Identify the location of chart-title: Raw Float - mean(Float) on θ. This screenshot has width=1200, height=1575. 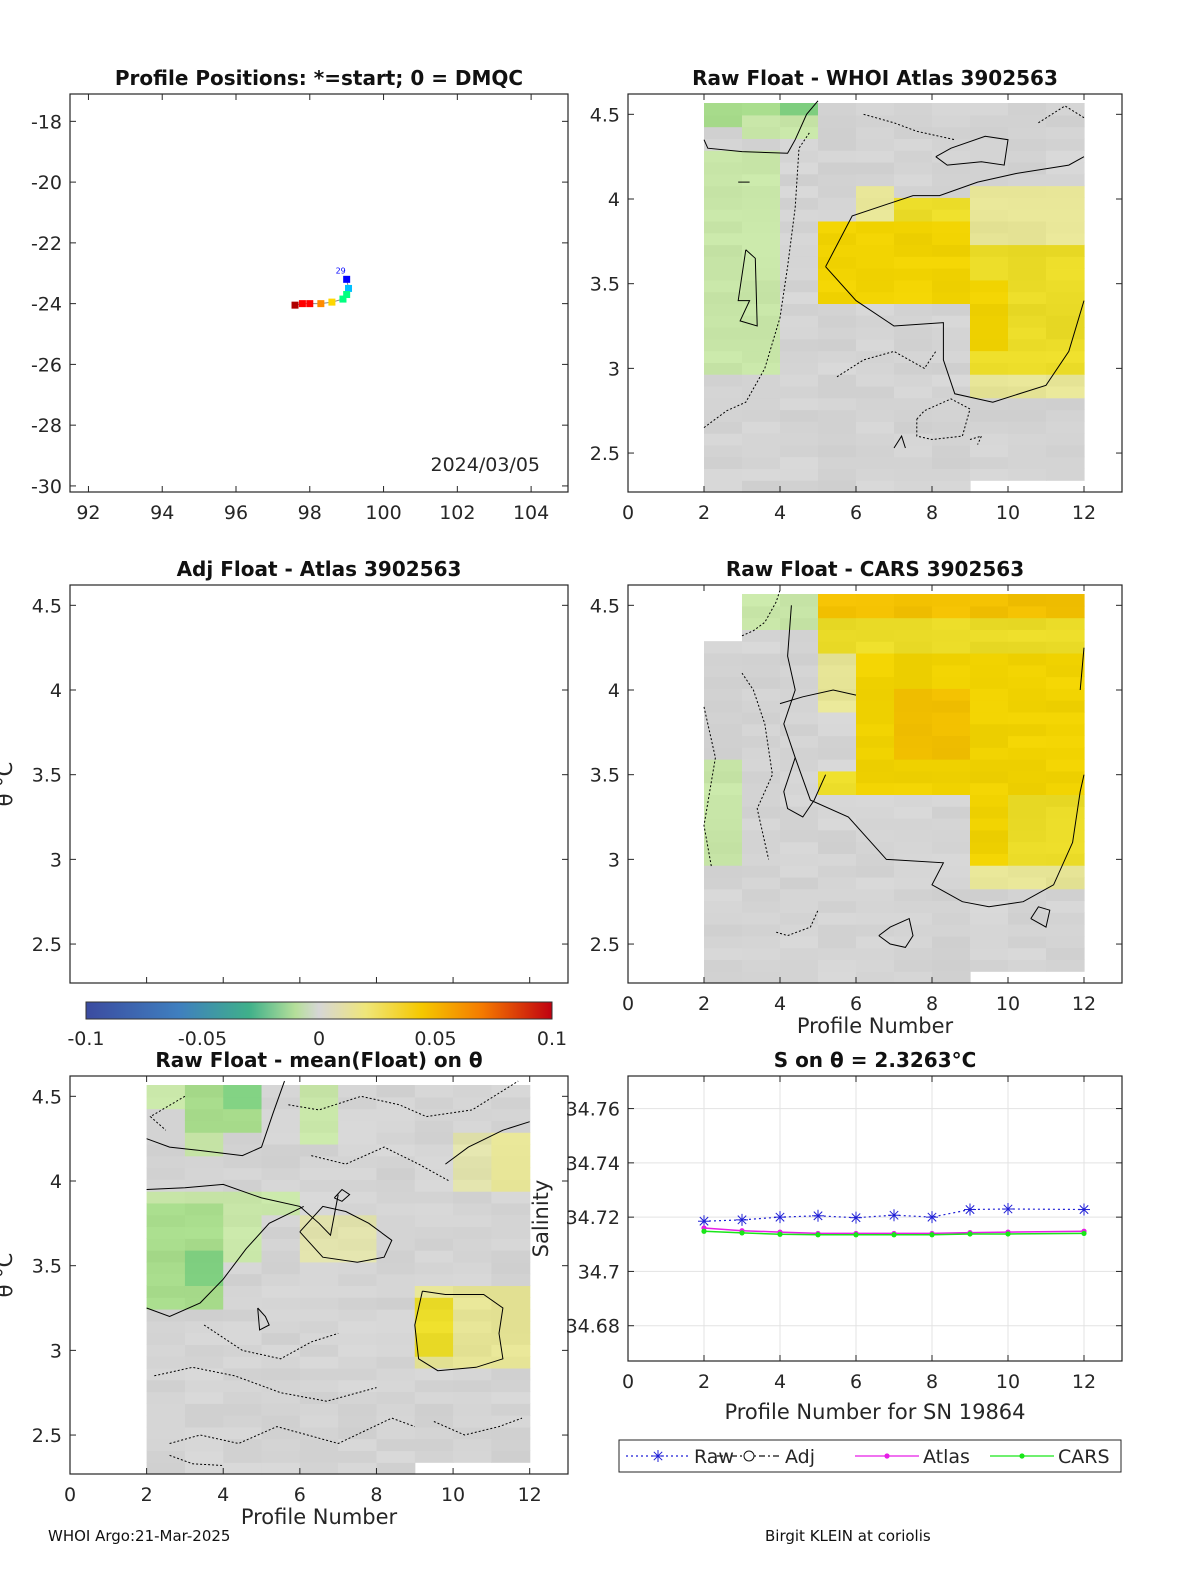
(318, 1060).